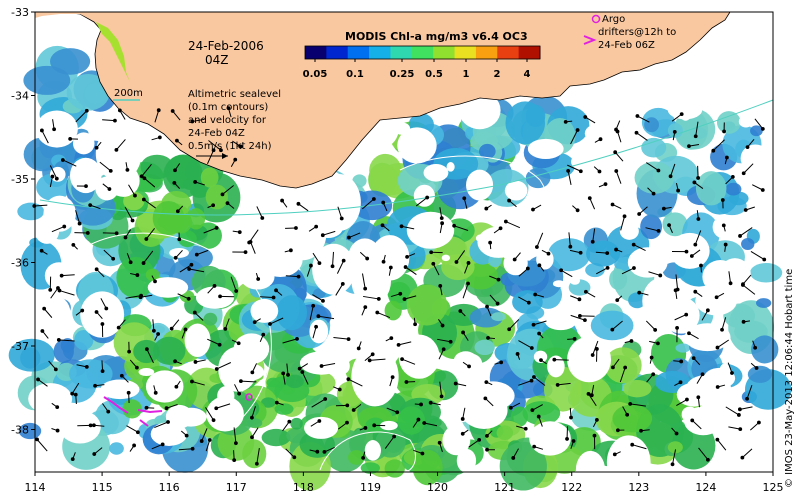 The image size is (800, 500). What do you see at coordinates (133, 411) in the screenshot?
I see `drifter-tracks` at bounding box center [133, 411].